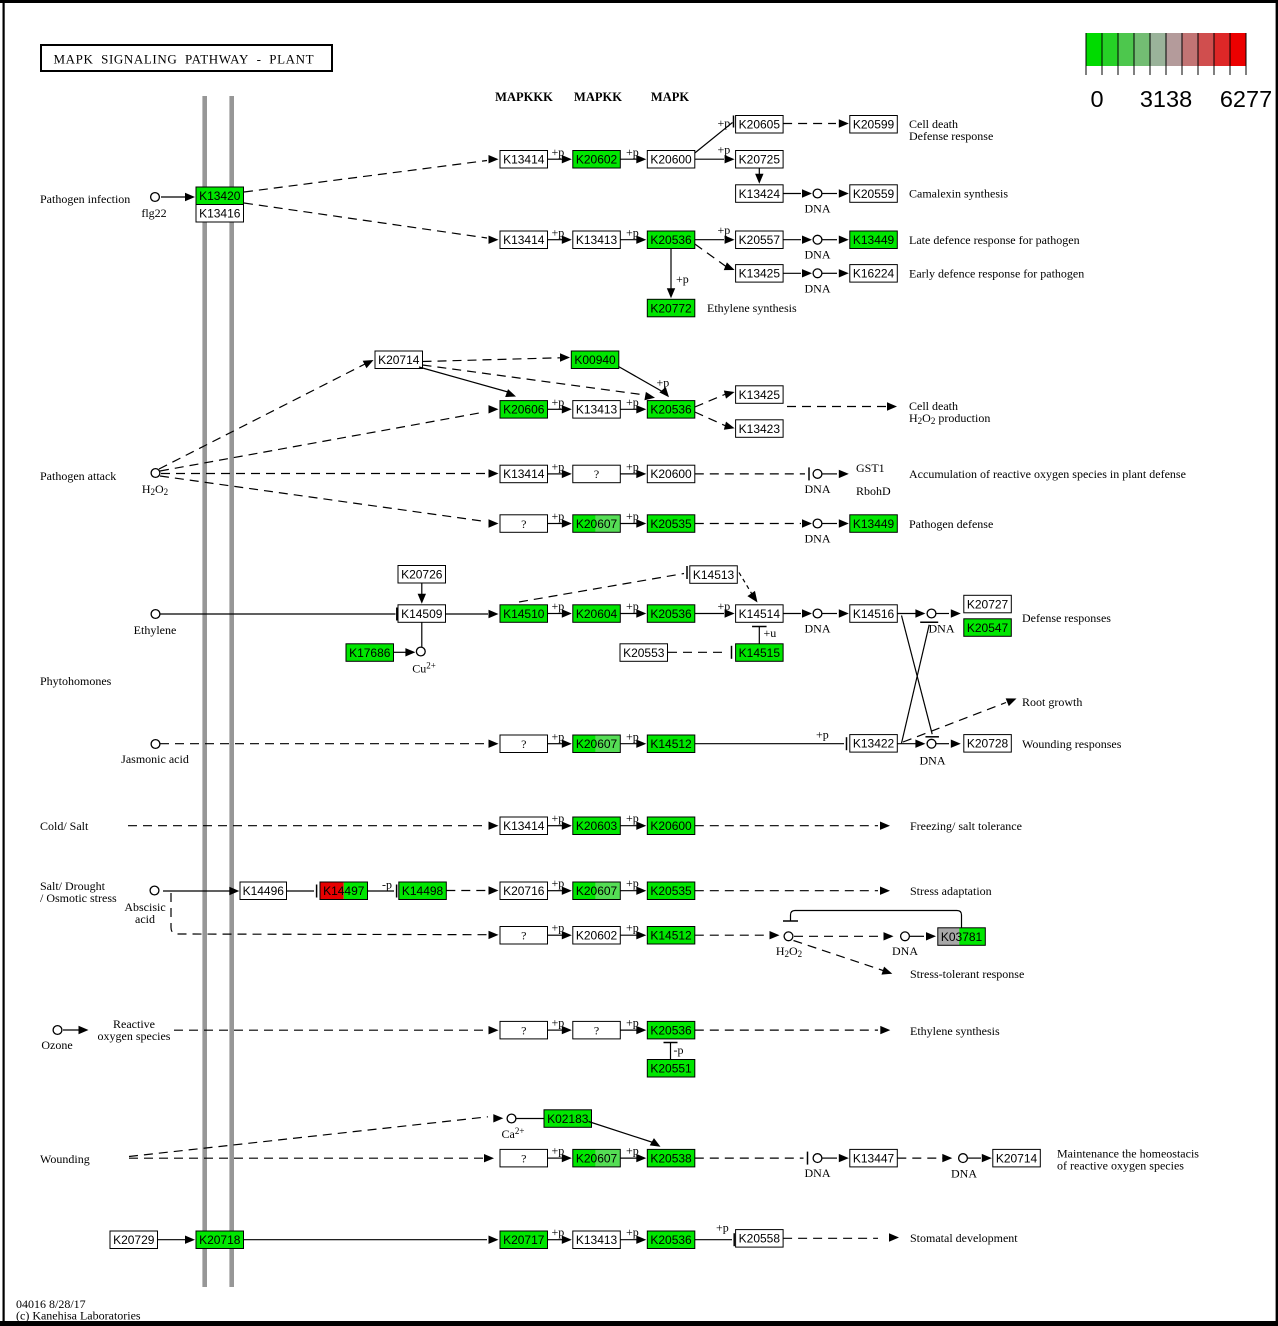 This screenshot has width=1278, height=1326. Describe the element at coordinates (874, 194) in the screenshot. I see `svg-text: K20559` at that location.